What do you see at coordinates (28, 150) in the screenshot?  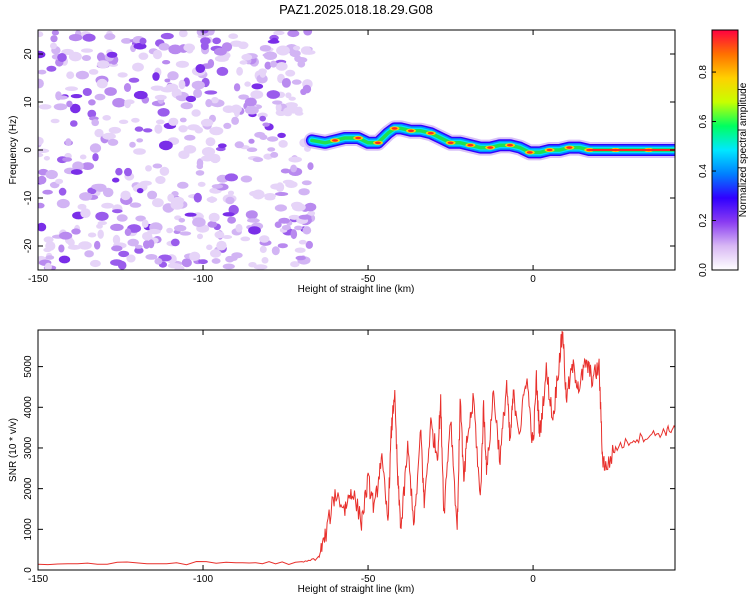 I see `y-tick-label: 0` at bounding box center [28, 150].